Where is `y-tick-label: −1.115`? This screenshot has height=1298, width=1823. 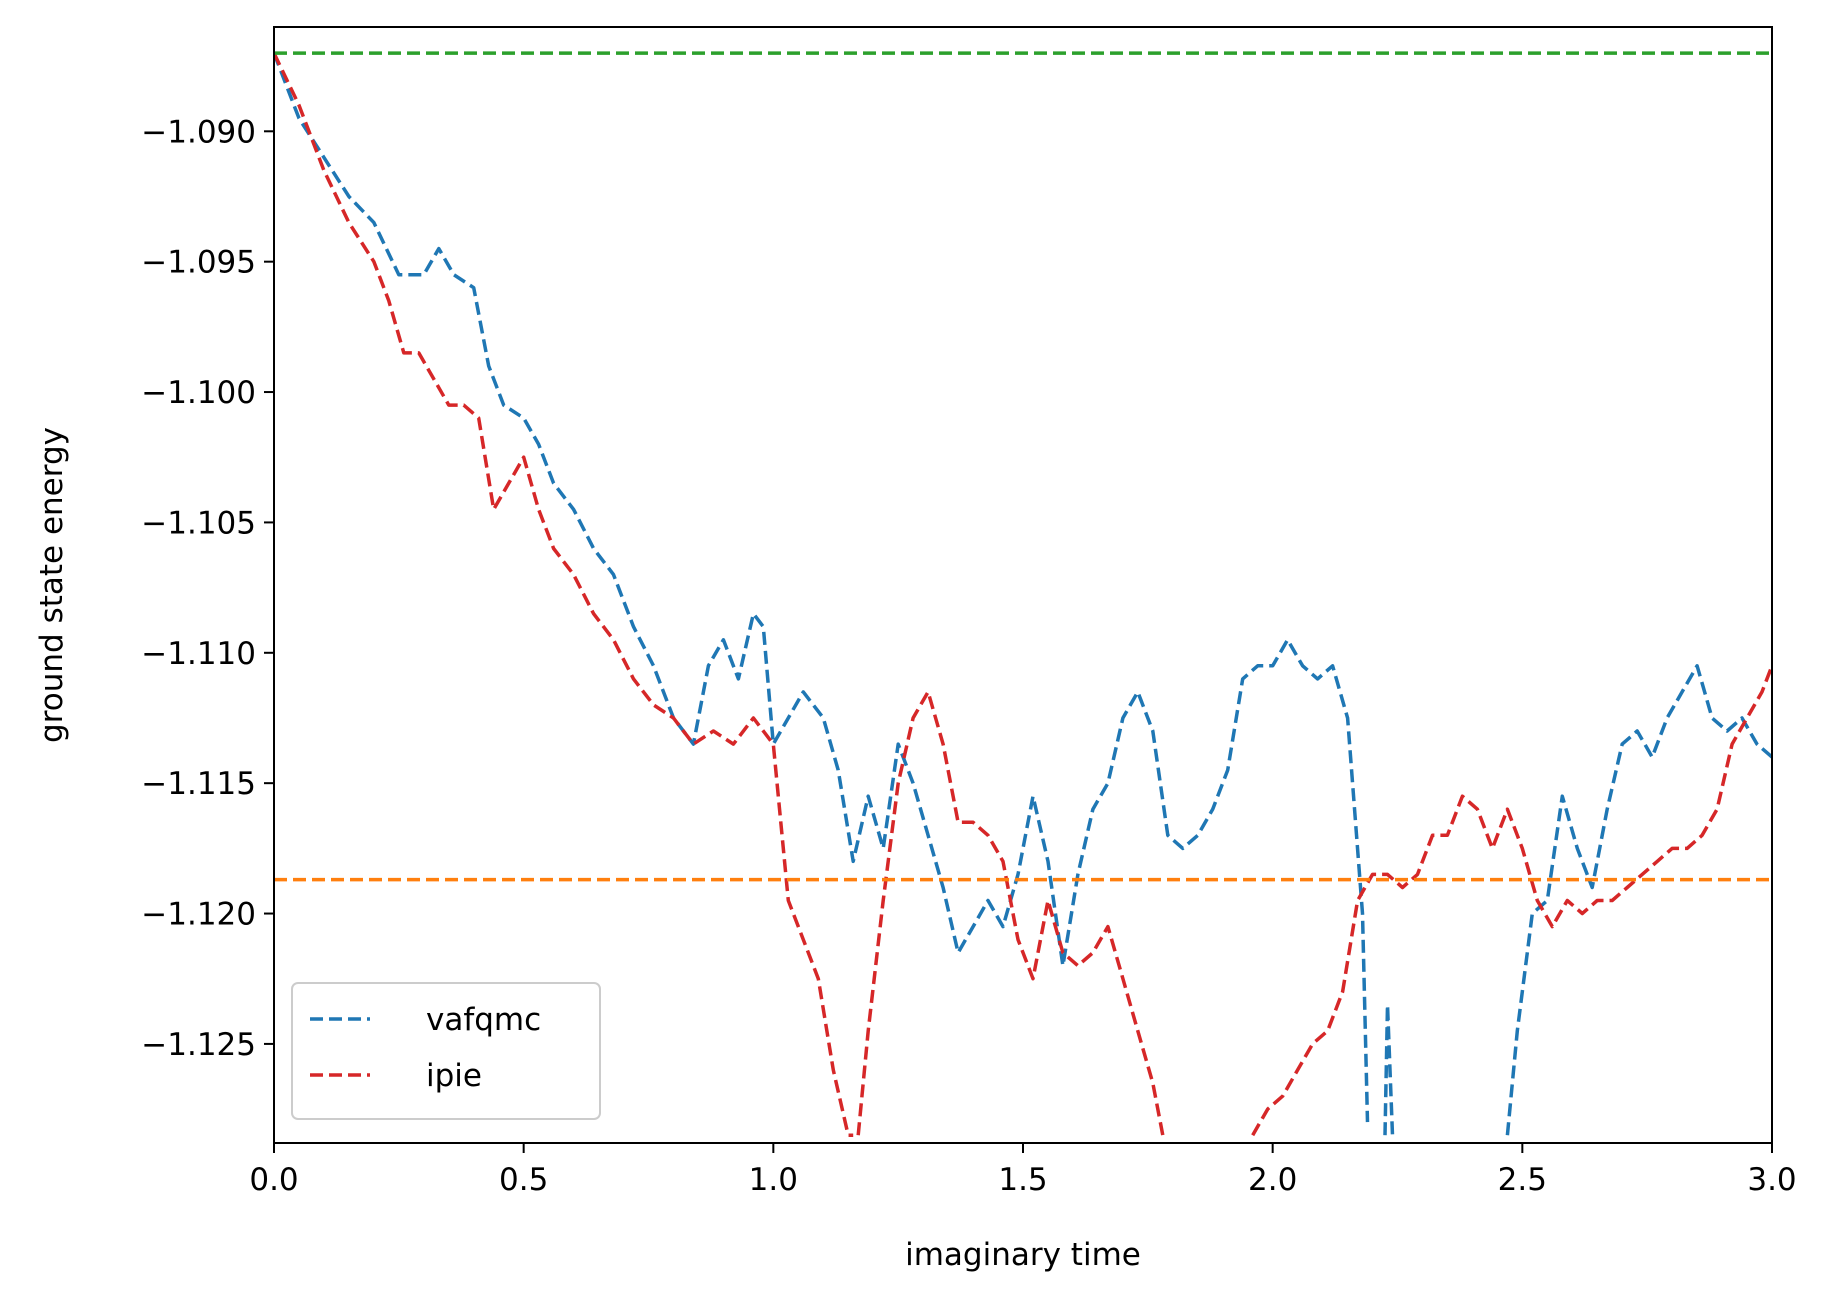
y-tick-label: −1.115 is located at coordinates (198, 784).